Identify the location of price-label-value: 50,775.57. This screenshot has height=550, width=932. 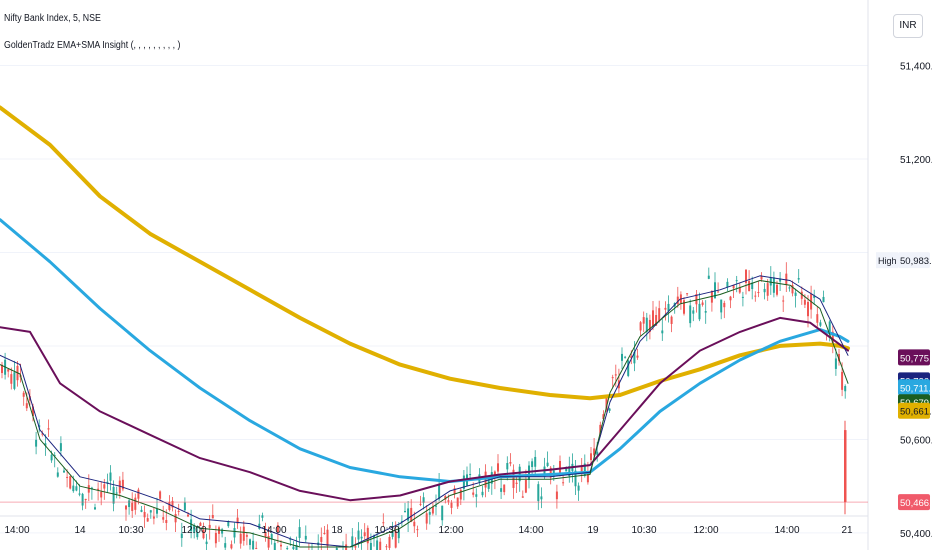
(916, 358).